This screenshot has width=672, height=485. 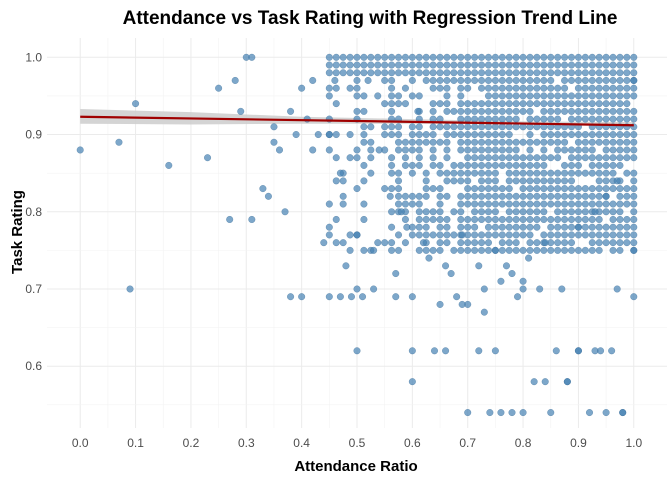 I want to click on x-tick-label: 1.0, so click(x=633, y=443).